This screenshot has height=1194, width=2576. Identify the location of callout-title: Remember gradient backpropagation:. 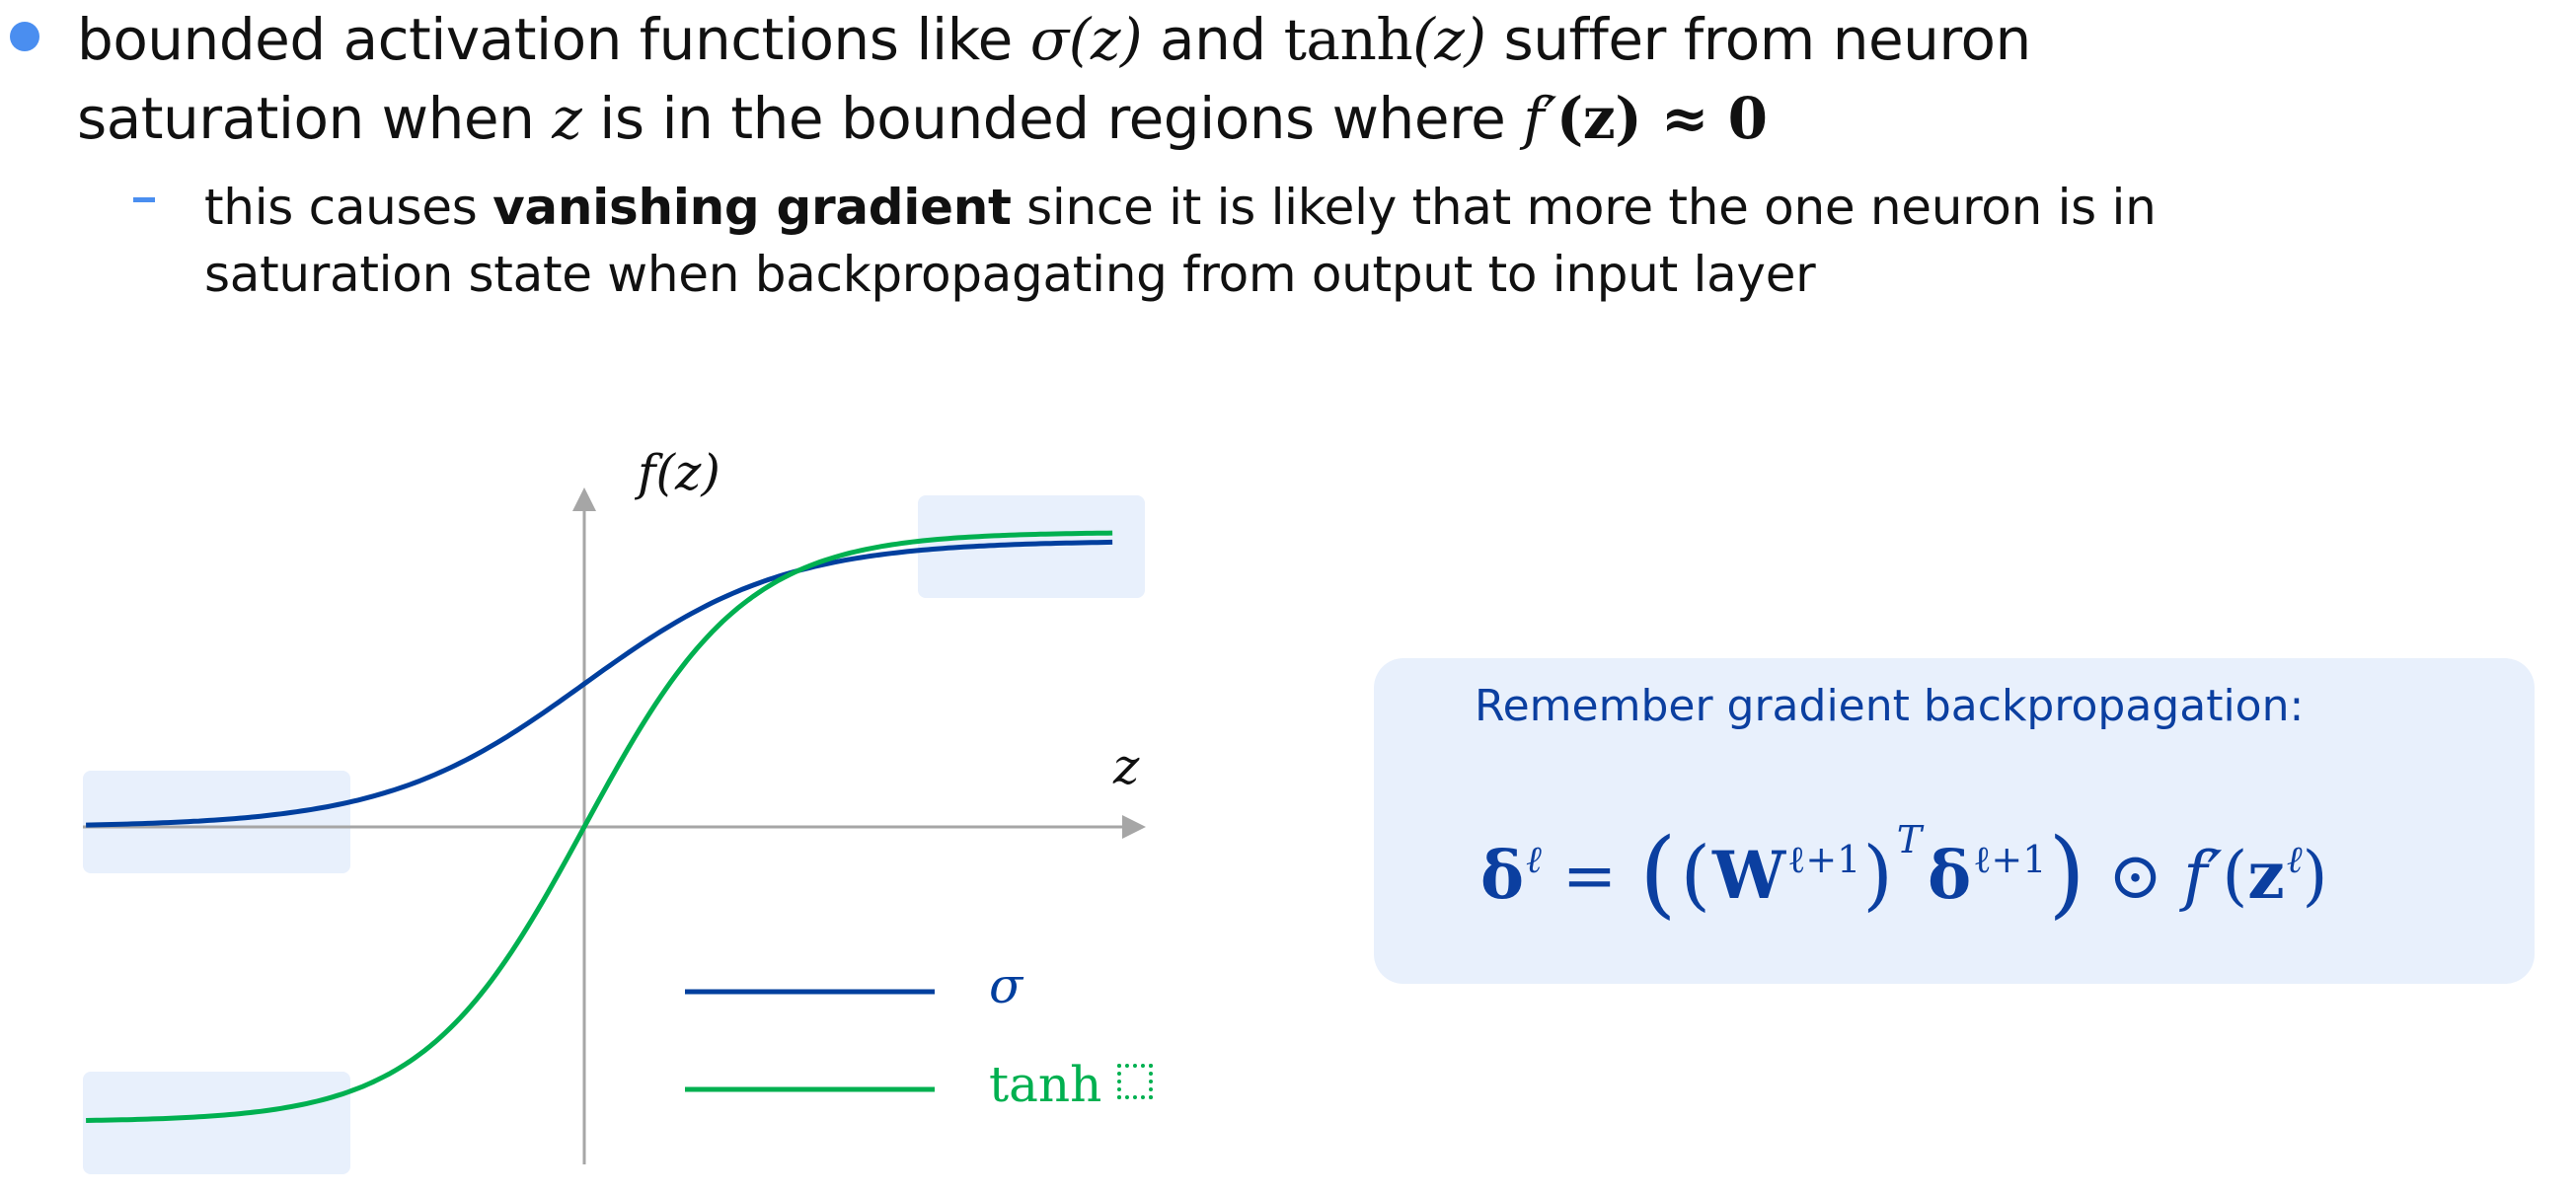
(1890, 706).